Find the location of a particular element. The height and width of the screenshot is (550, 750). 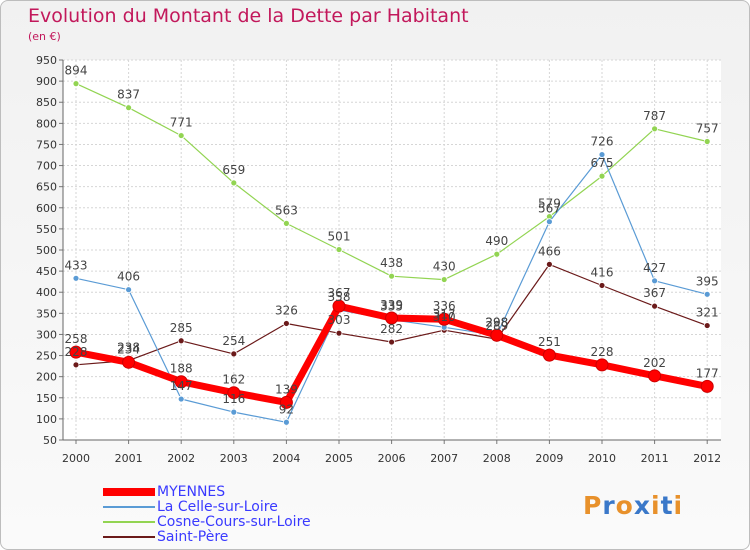

x-tick-label: 2005 is located at coordinates (339, 458).